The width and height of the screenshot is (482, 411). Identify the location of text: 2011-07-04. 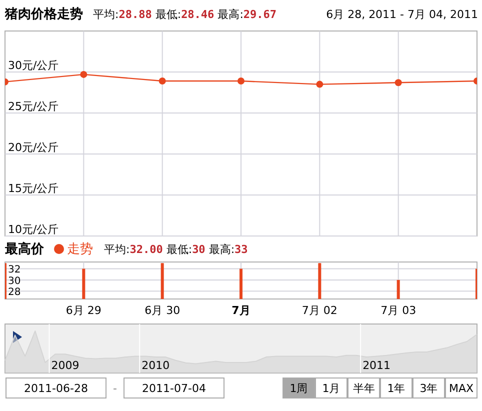
(174, 388).